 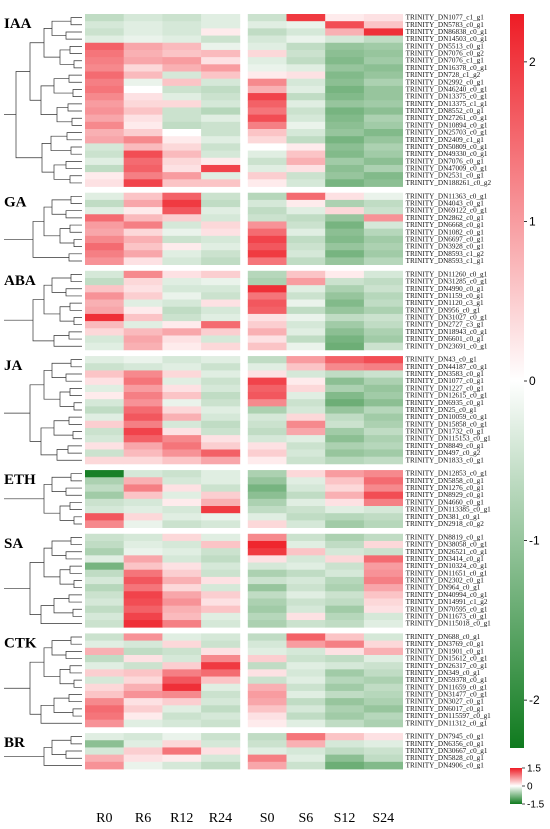 I want to click on gene-label: TRINITY_DN6668_c0_g1, so click(x=445, y=225).